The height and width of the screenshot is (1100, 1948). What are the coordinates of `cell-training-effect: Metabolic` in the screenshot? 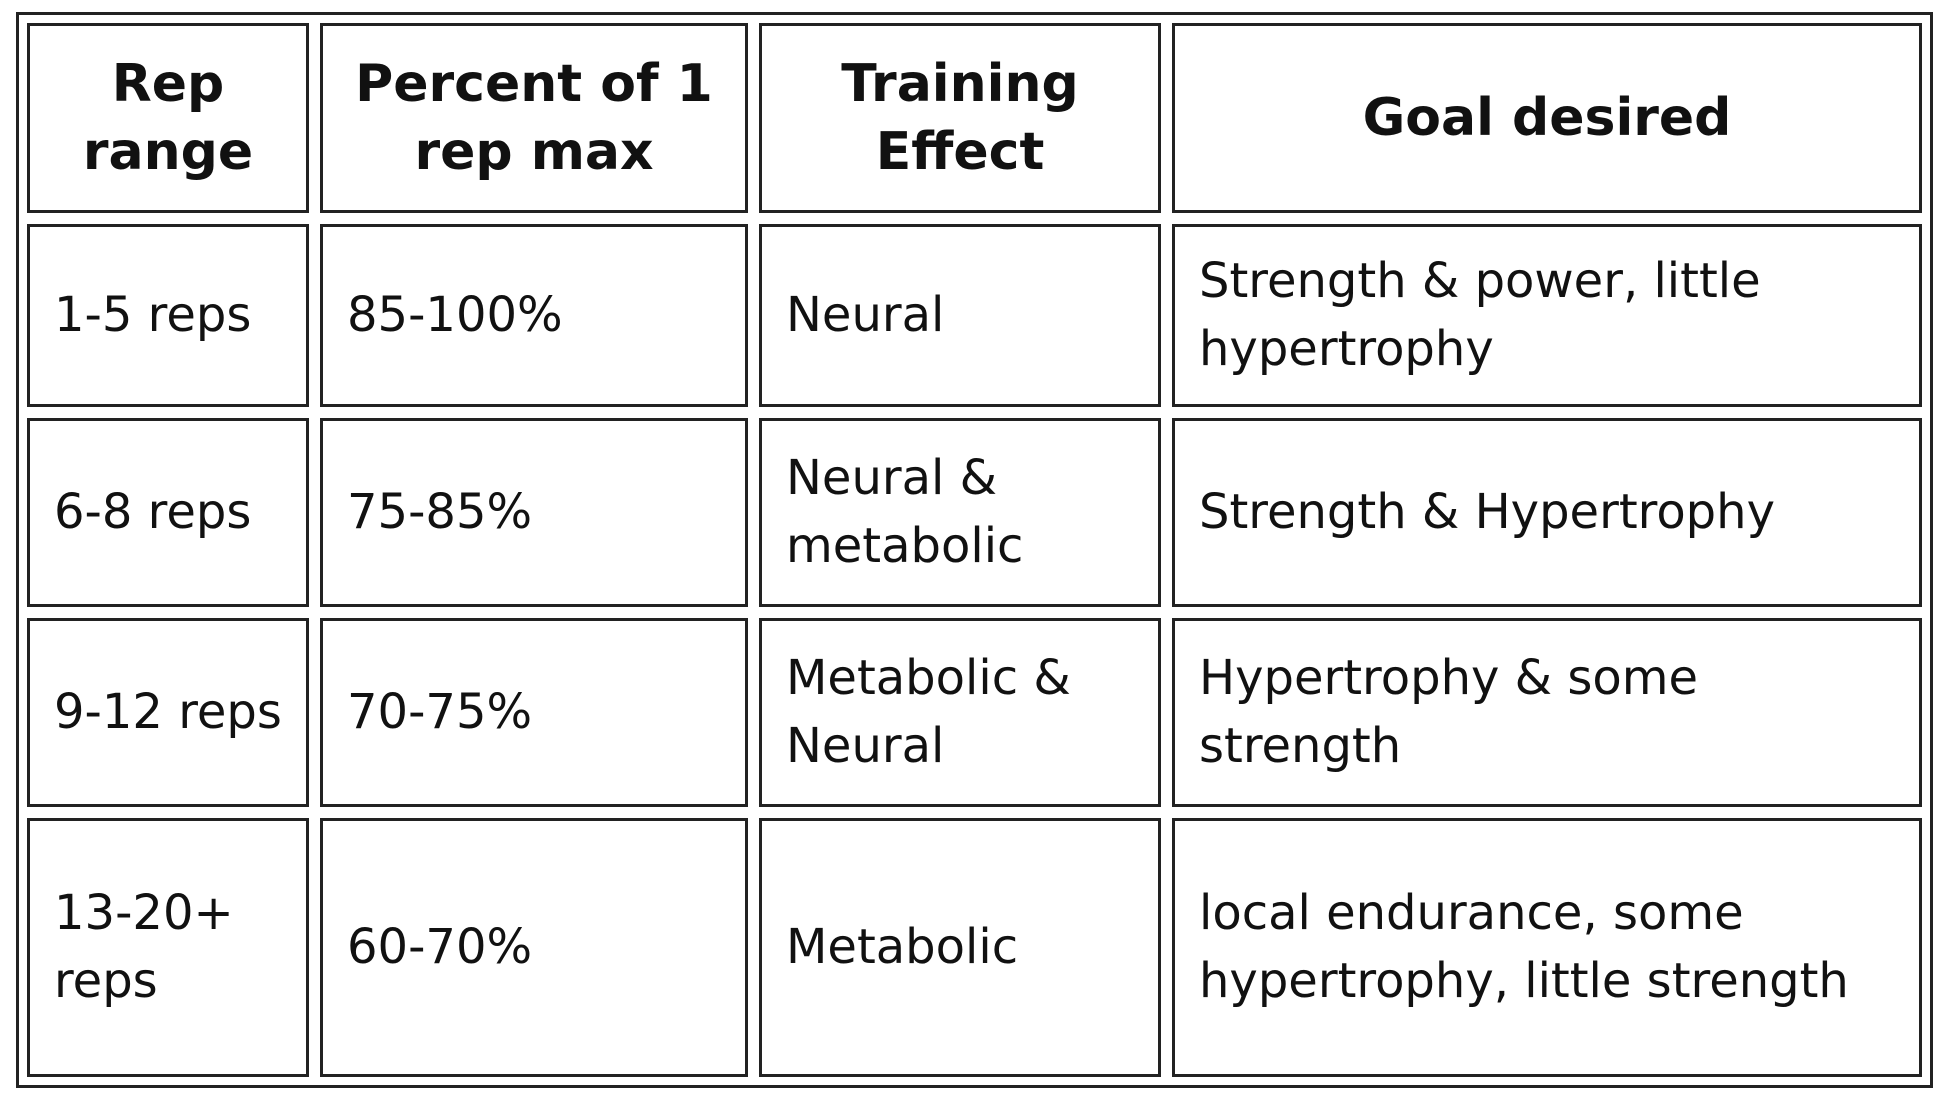 It's located at (960, 947).